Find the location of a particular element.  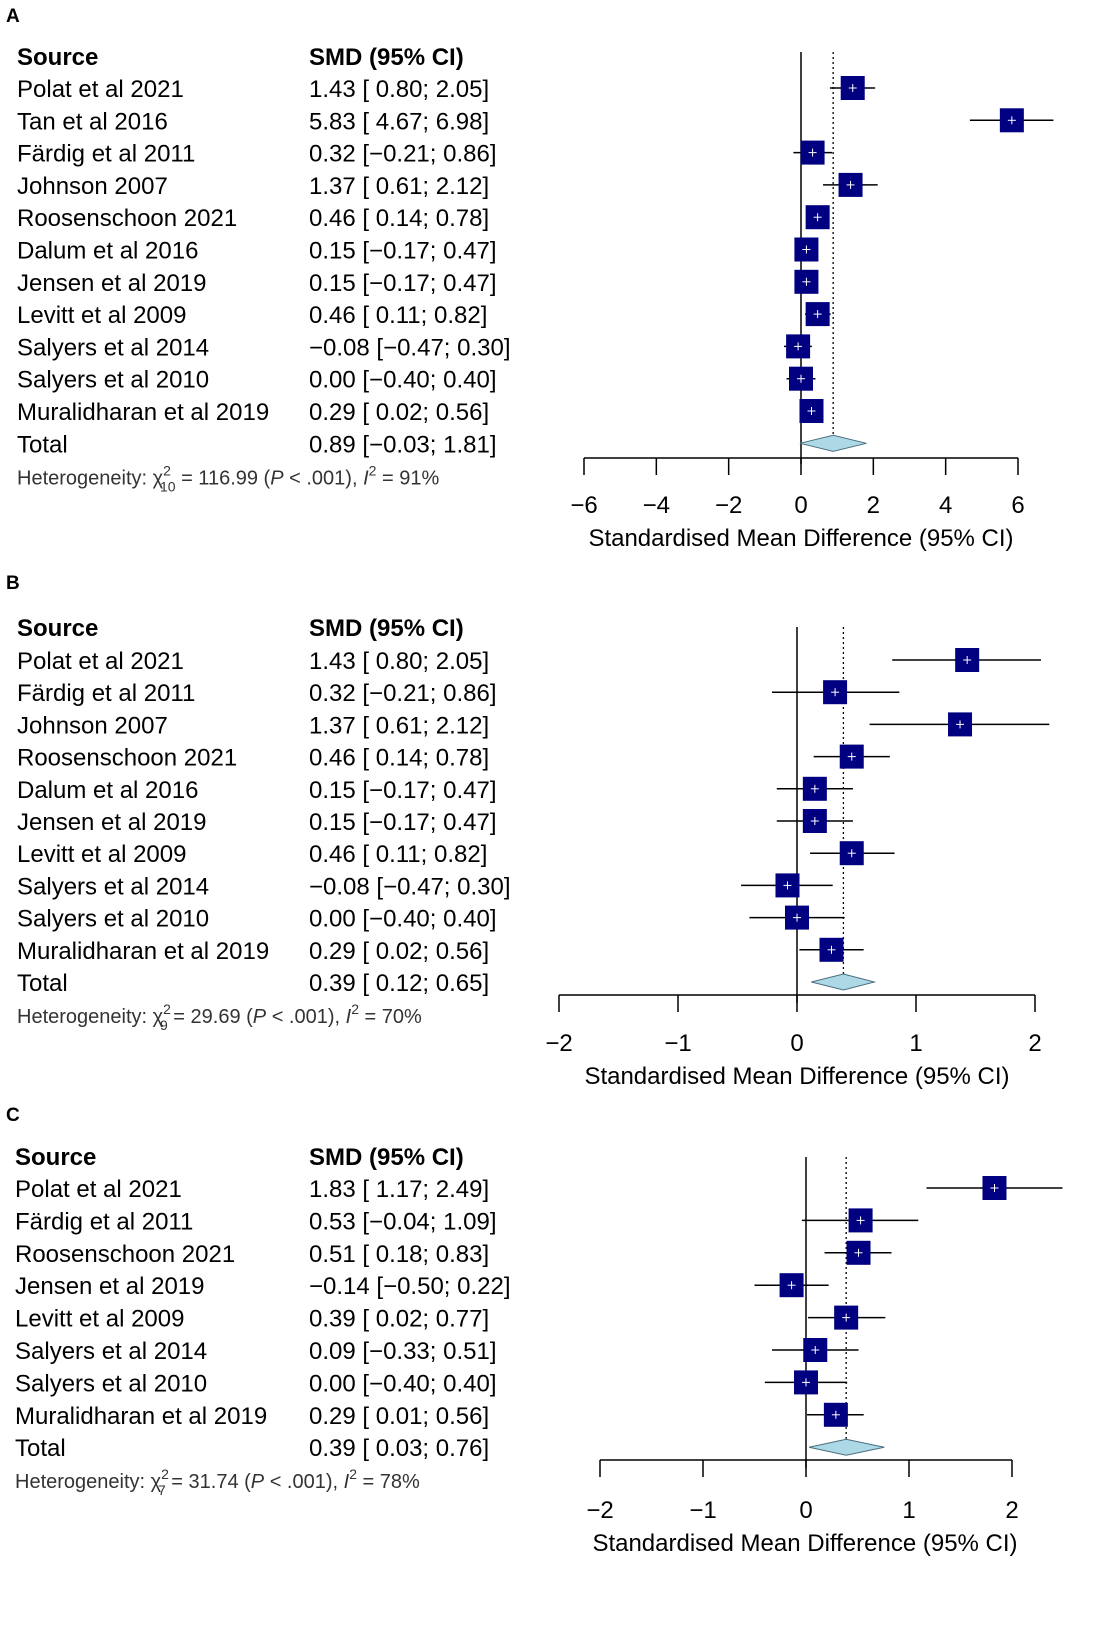

source-column-header: Source is located at coordinates (55, 1157).